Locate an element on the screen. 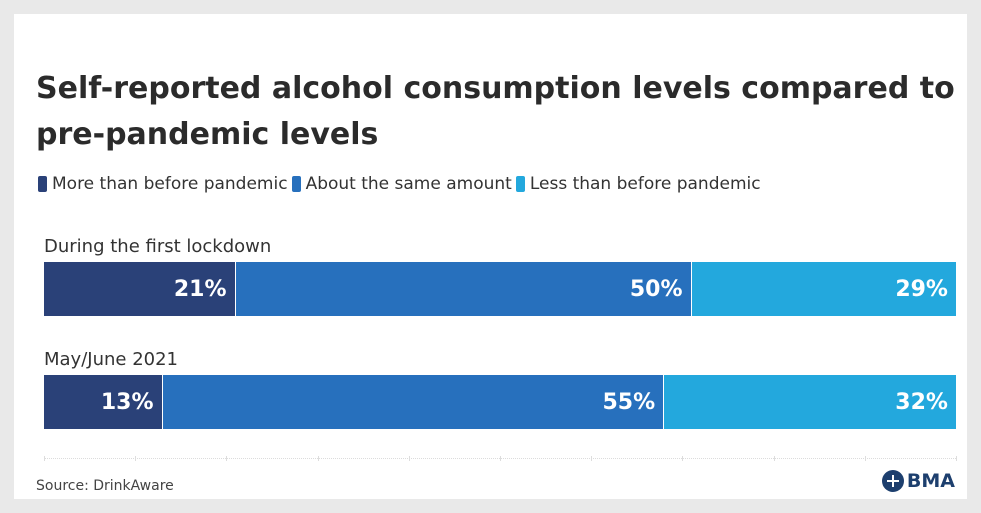  legend-label-0: More than before pandemic is located at coordinates (170, 184).